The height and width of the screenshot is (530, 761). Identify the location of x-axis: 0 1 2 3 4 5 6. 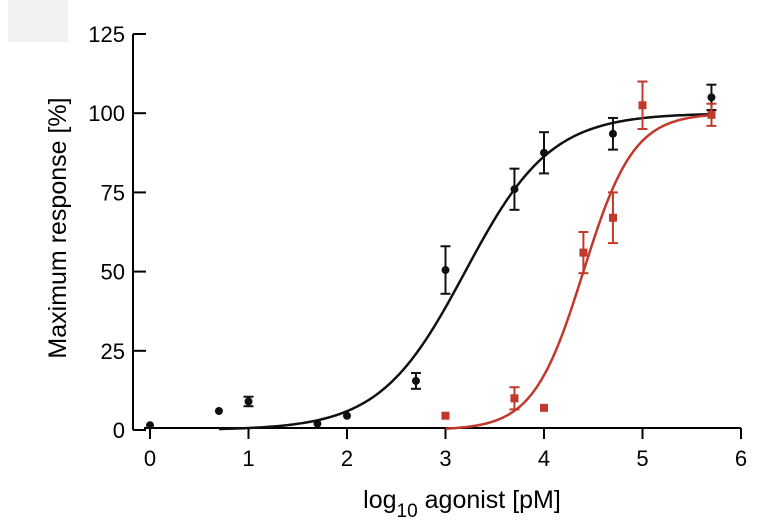
(445, 449).